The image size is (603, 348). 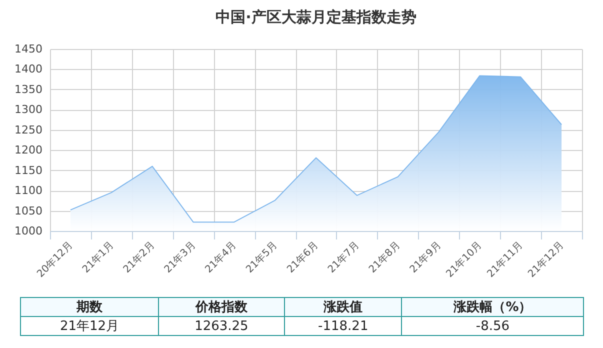 I want to click on x-tick-label: 21年5月, so click(x=262, y=257).